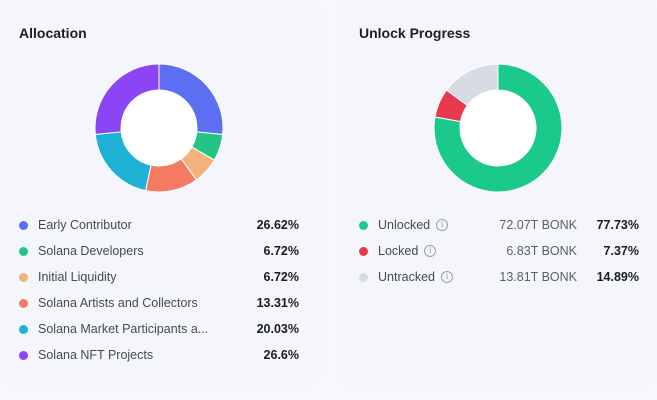  What do you see at coordinates (159, 355) in the screenshot?
I see `legend-item-solana-nft-projects: Solana NFT Projects 26.6%` at bounding box center [159, 355].